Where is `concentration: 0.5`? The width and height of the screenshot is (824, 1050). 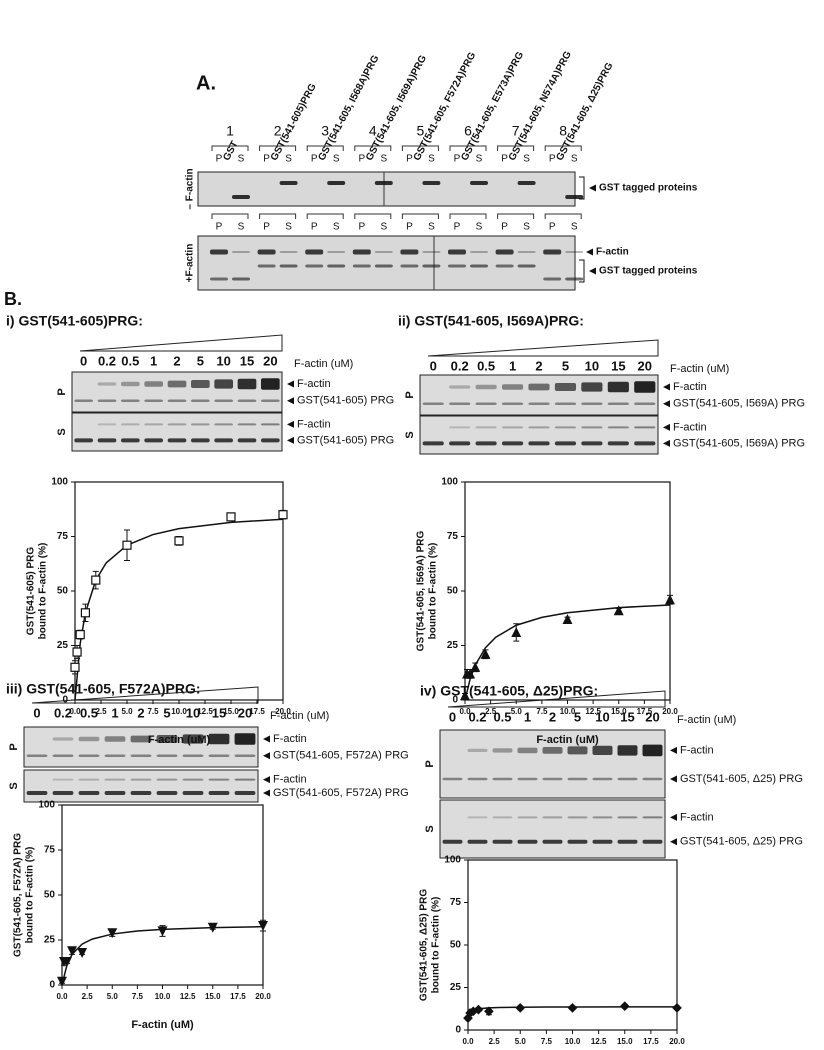
concentration: 0.5 is located at coordinates (502, 716).